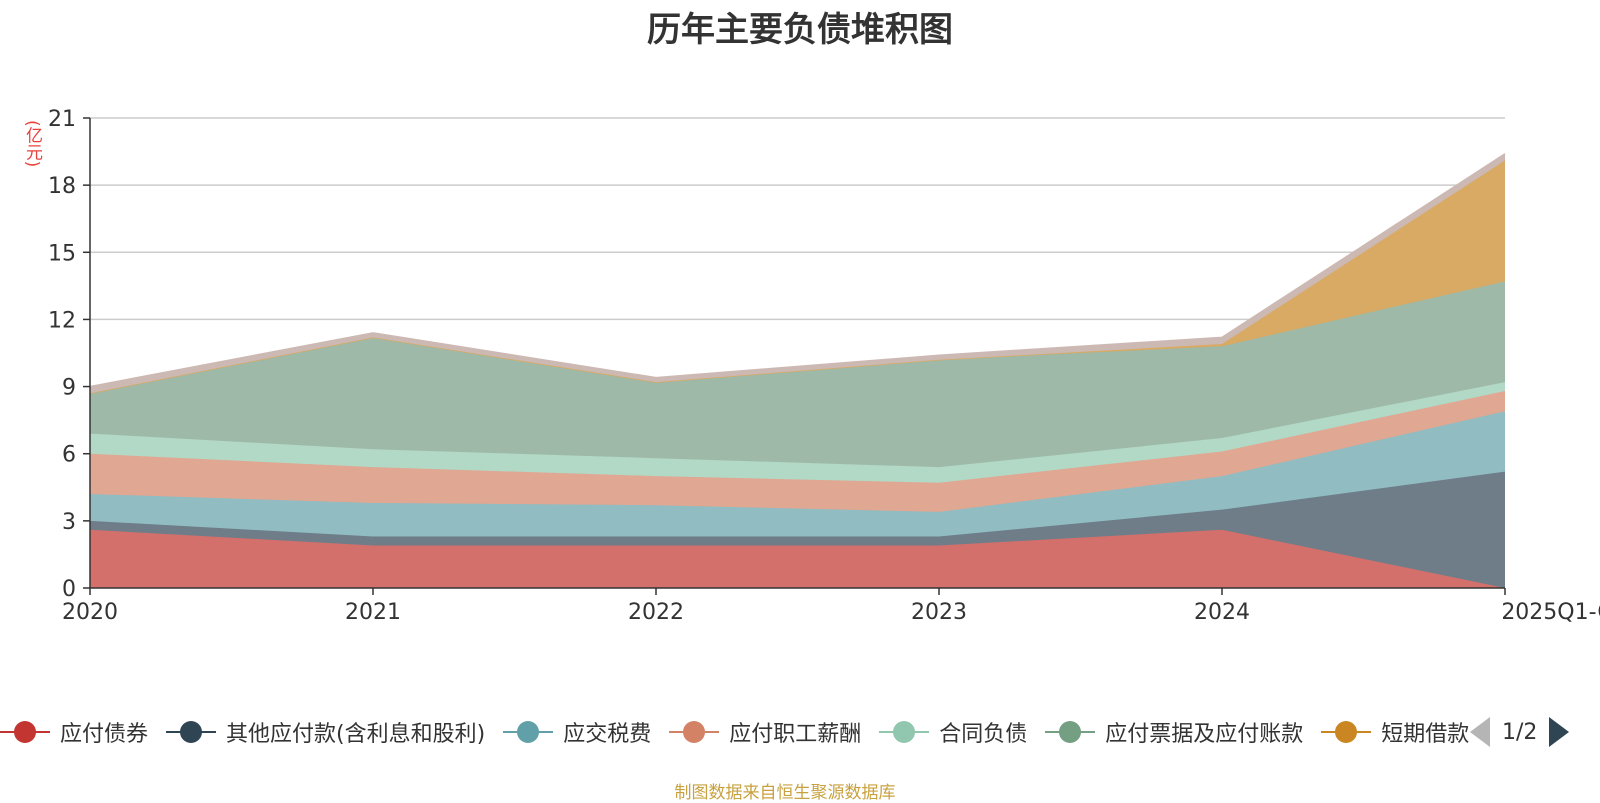 This screenshot has height=803, width=1600. I want to click on area-应交税费, so click(797, 474).